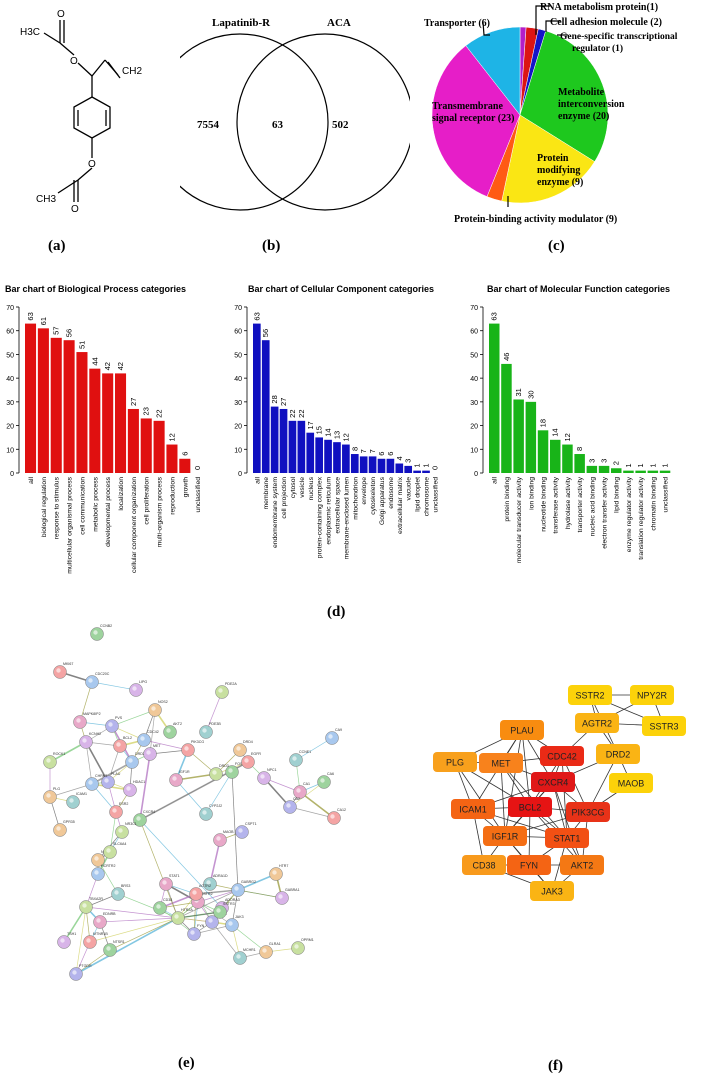 Image resolution: width=714 pixels, height=1080 pixels. I want to click on pie-slice-transmembrane, so click(476, 121).